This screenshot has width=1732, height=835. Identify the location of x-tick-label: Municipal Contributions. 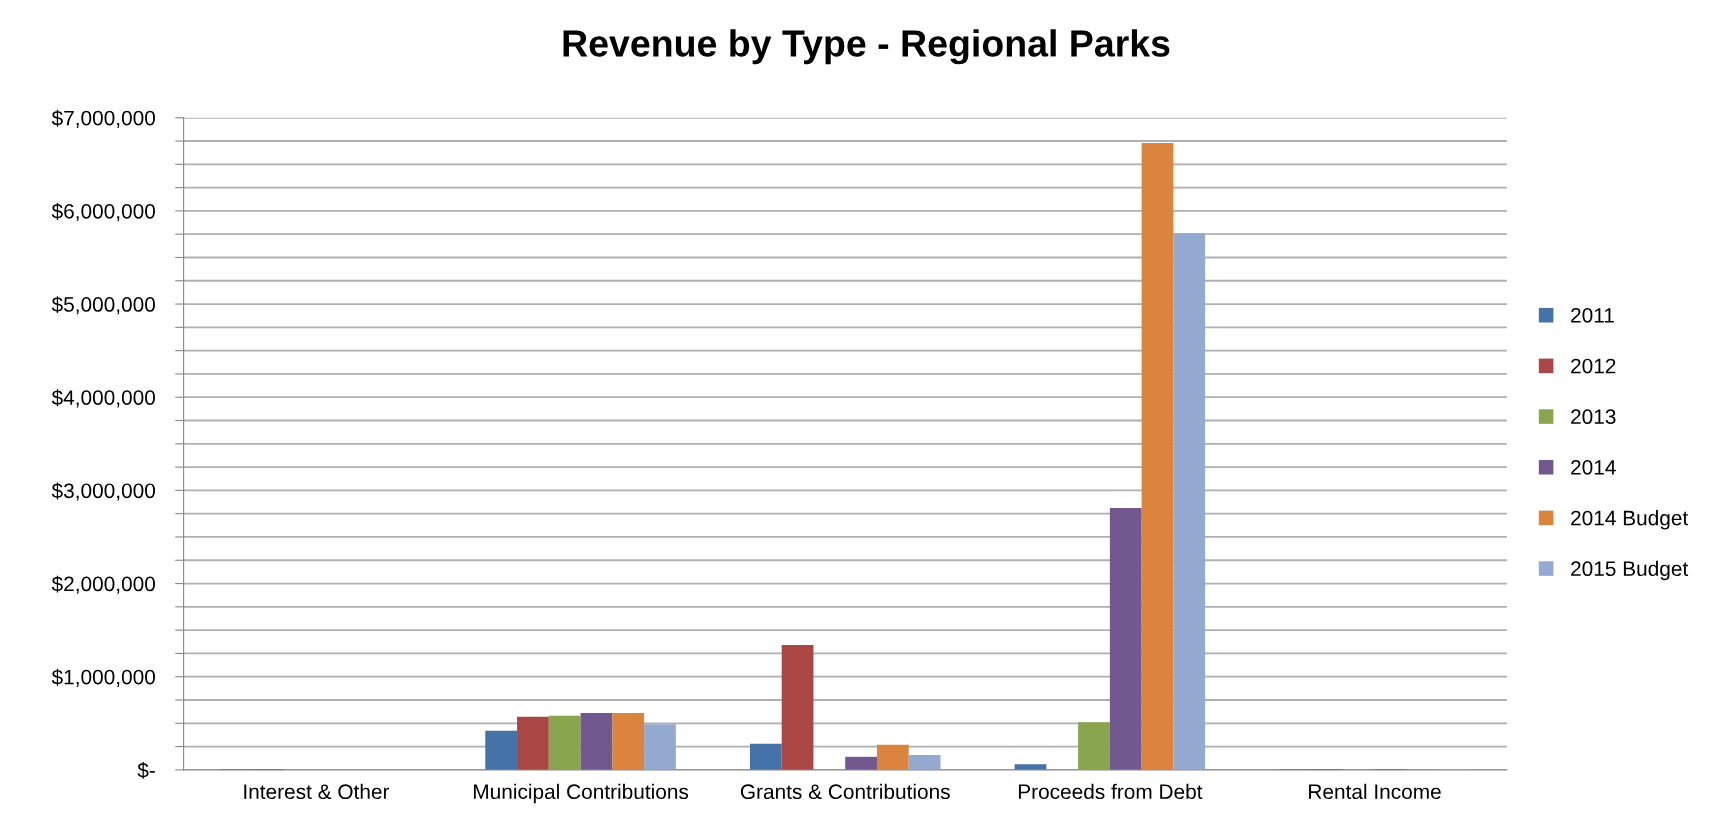
(581, 793).